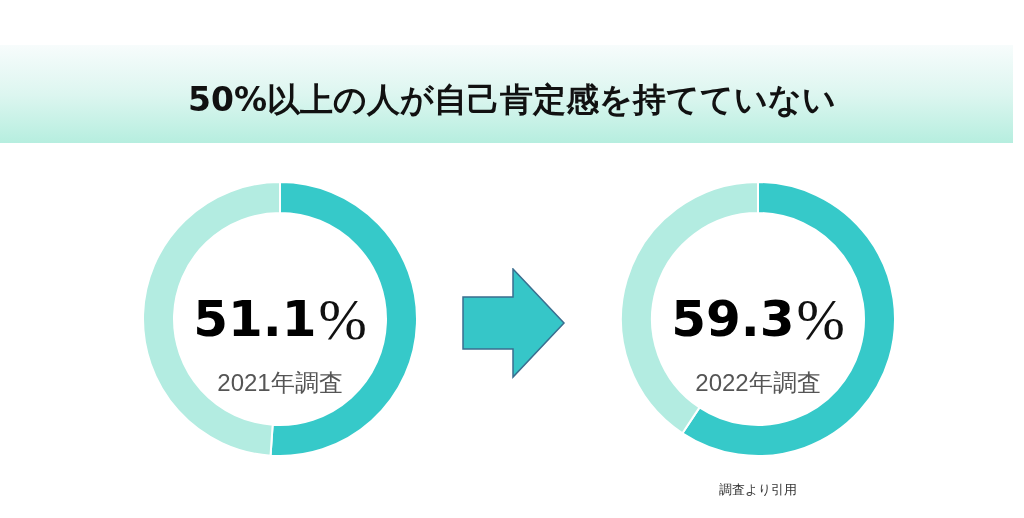 This screenshot has height=518, width=1024. Describe the element at coordinates (758, 489) in the screenshot. I see `text: 調査より引用` at that location.